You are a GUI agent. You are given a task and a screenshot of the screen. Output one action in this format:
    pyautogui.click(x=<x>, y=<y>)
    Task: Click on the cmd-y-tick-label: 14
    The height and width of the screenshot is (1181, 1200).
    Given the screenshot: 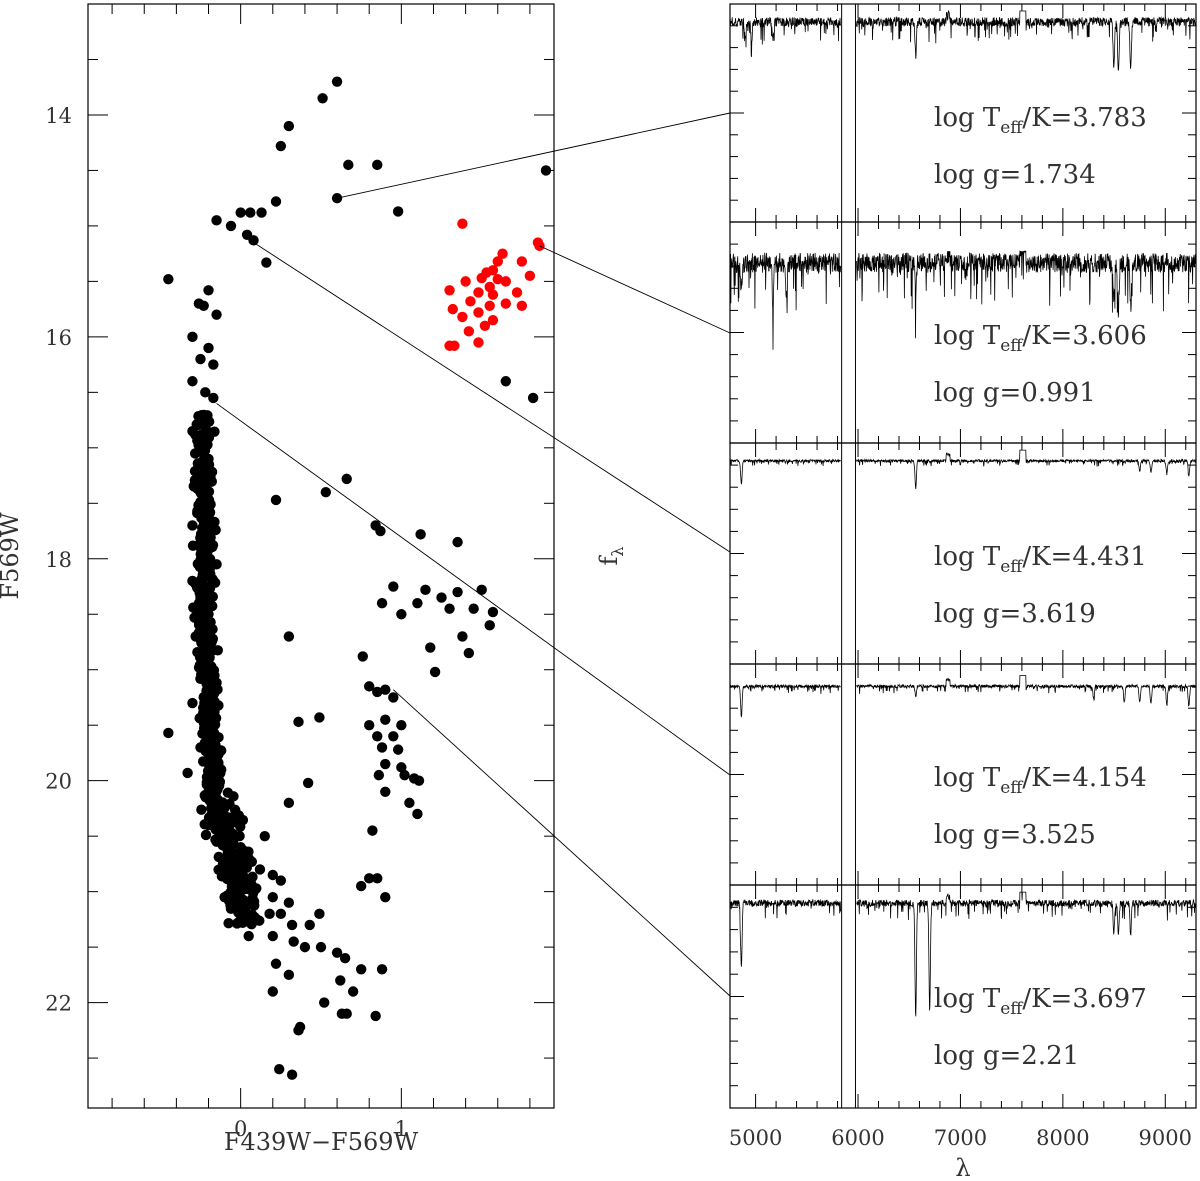 What is the action you would take?
    pyautogui.click(x=58, y=116)
    